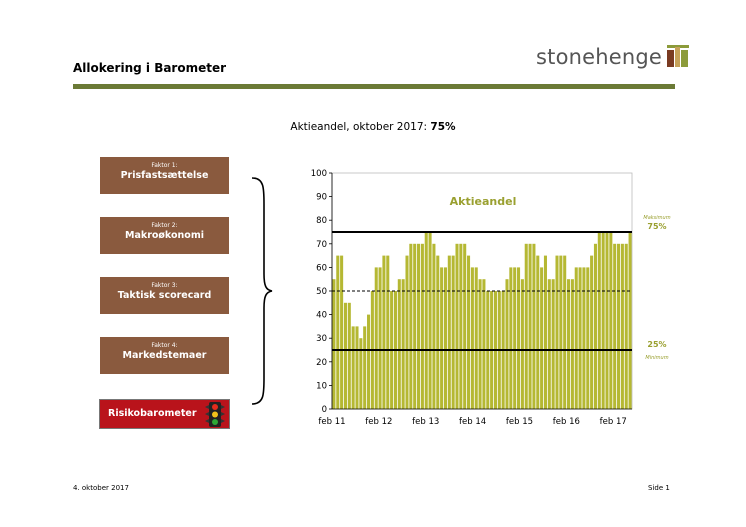 The height and width of the screenshot is (527, 746). What do you see at coordinates (656, 218) in the screenshot?
I see `max-note: Maksimum` at bounding box center [656, 218].